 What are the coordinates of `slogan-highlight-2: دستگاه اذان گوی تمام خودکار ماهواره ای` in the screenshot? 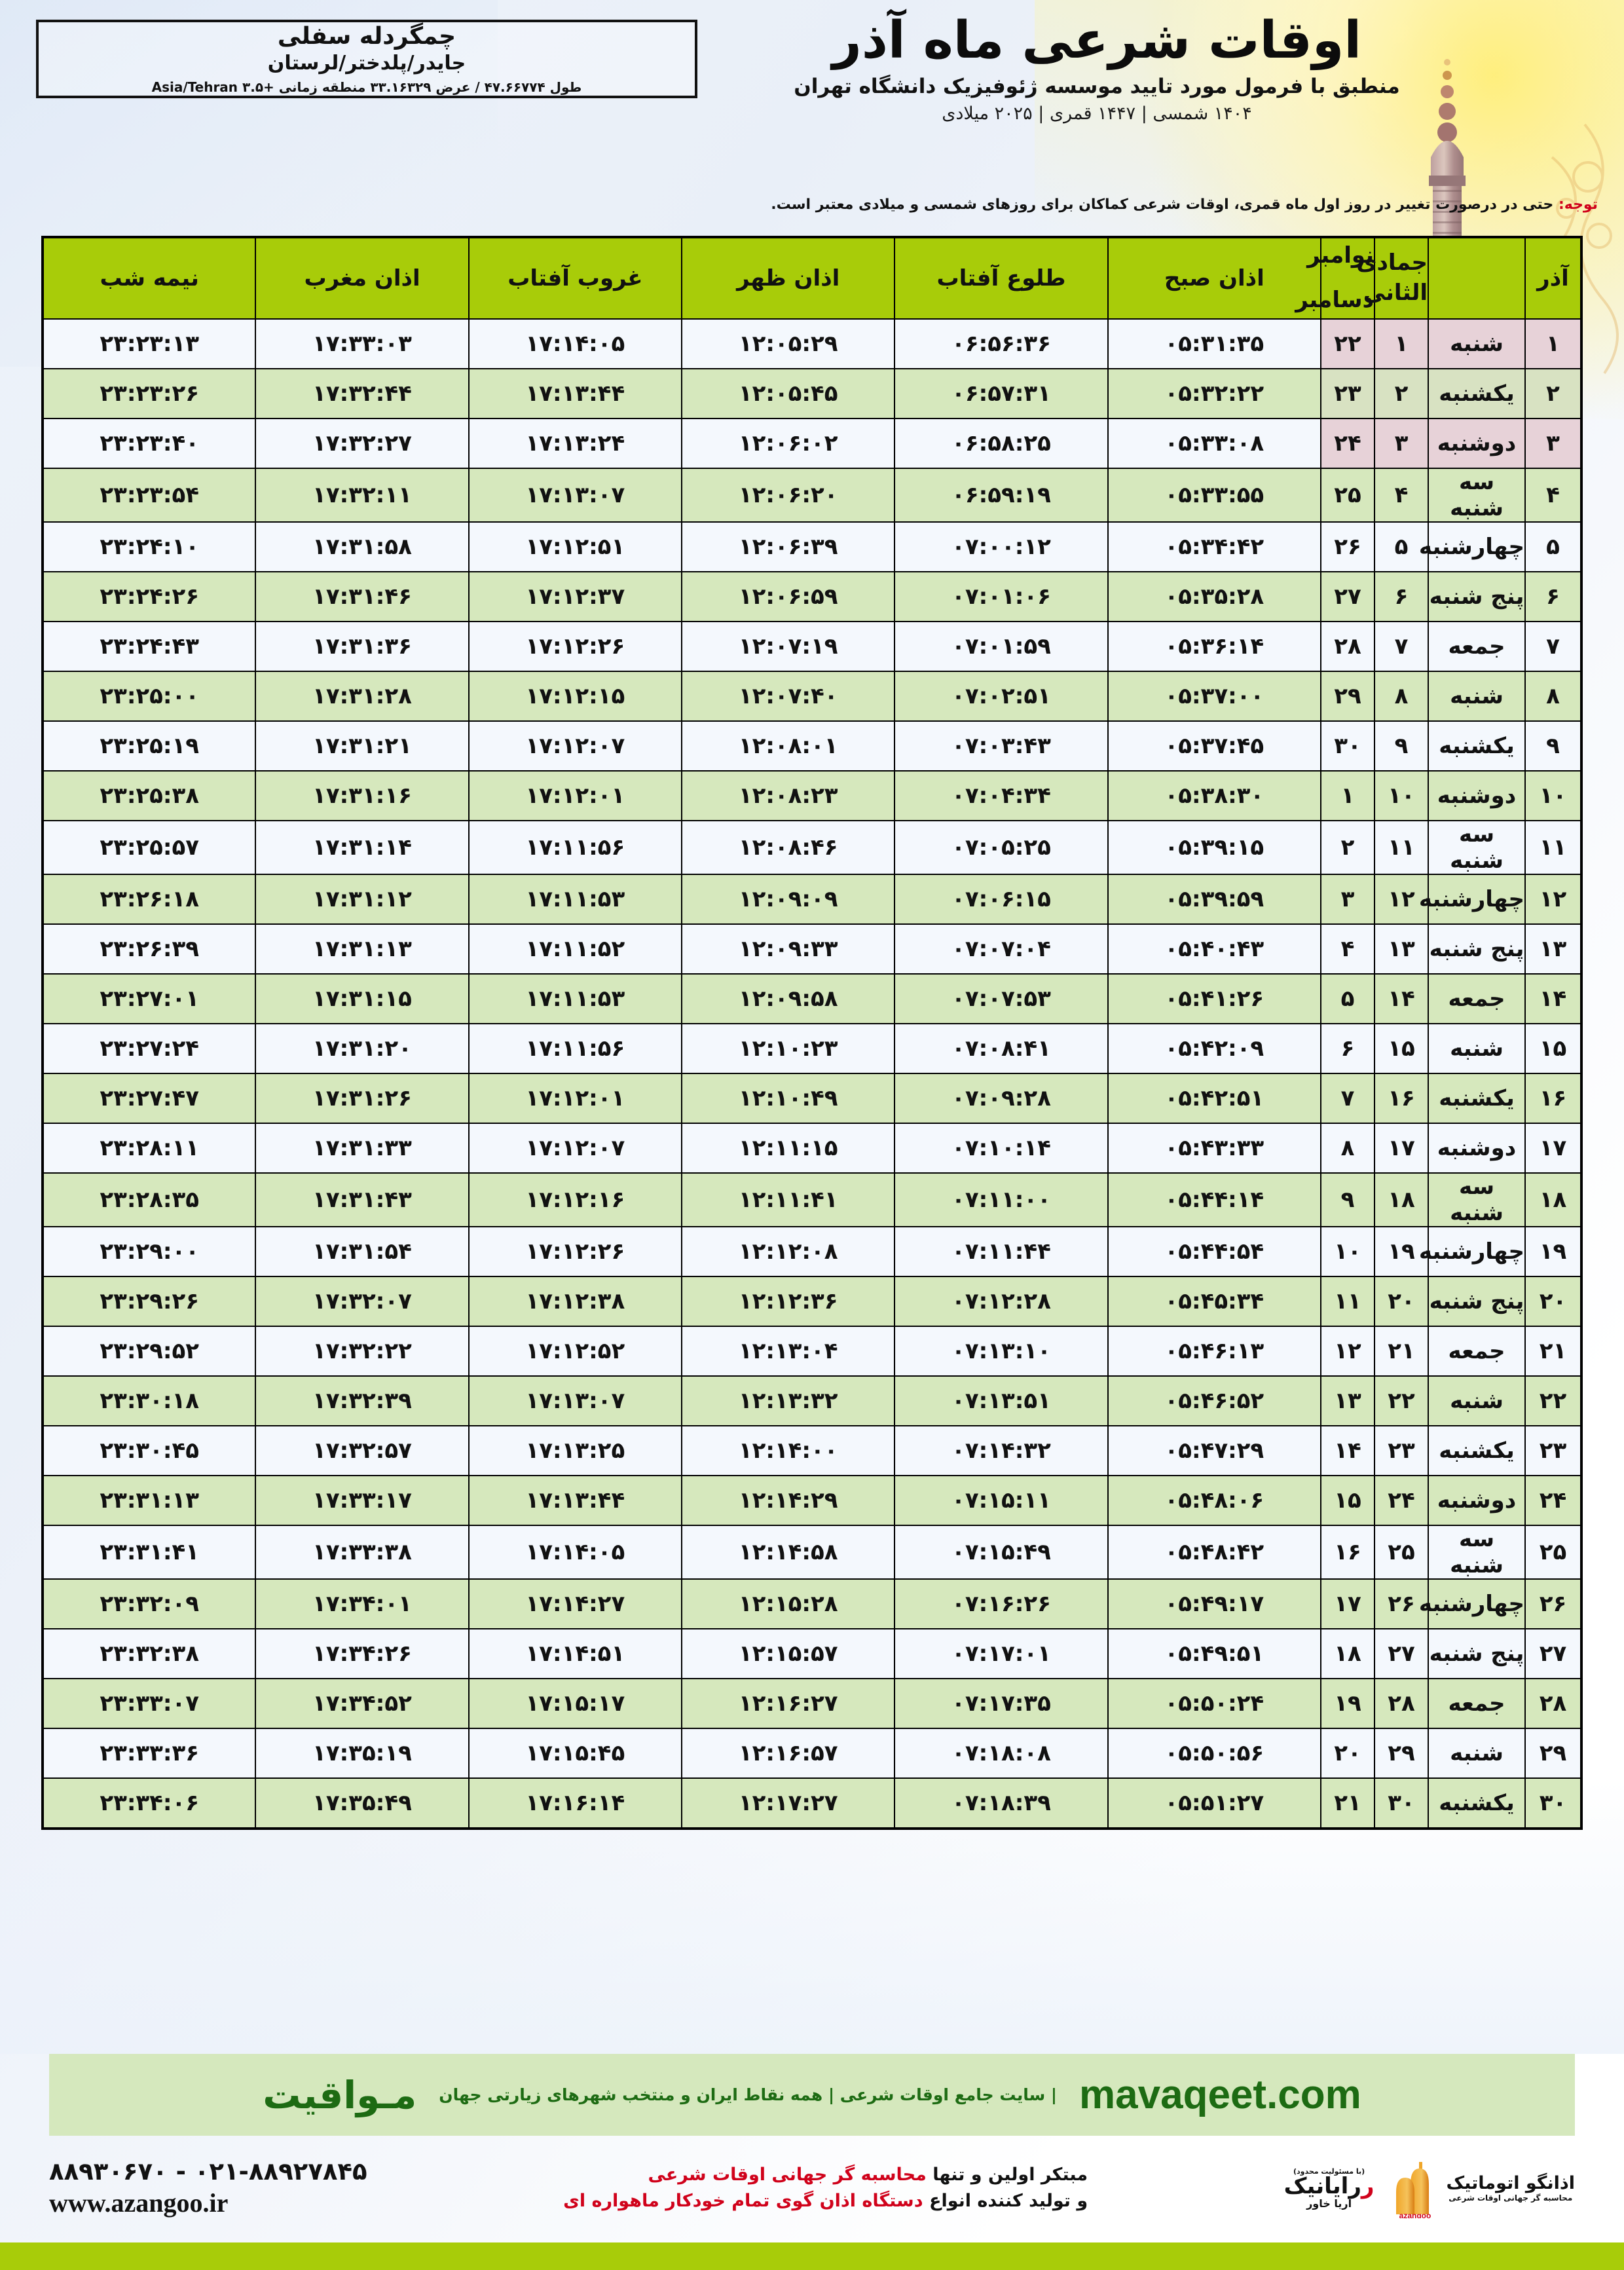 It's located at (743, 2201).